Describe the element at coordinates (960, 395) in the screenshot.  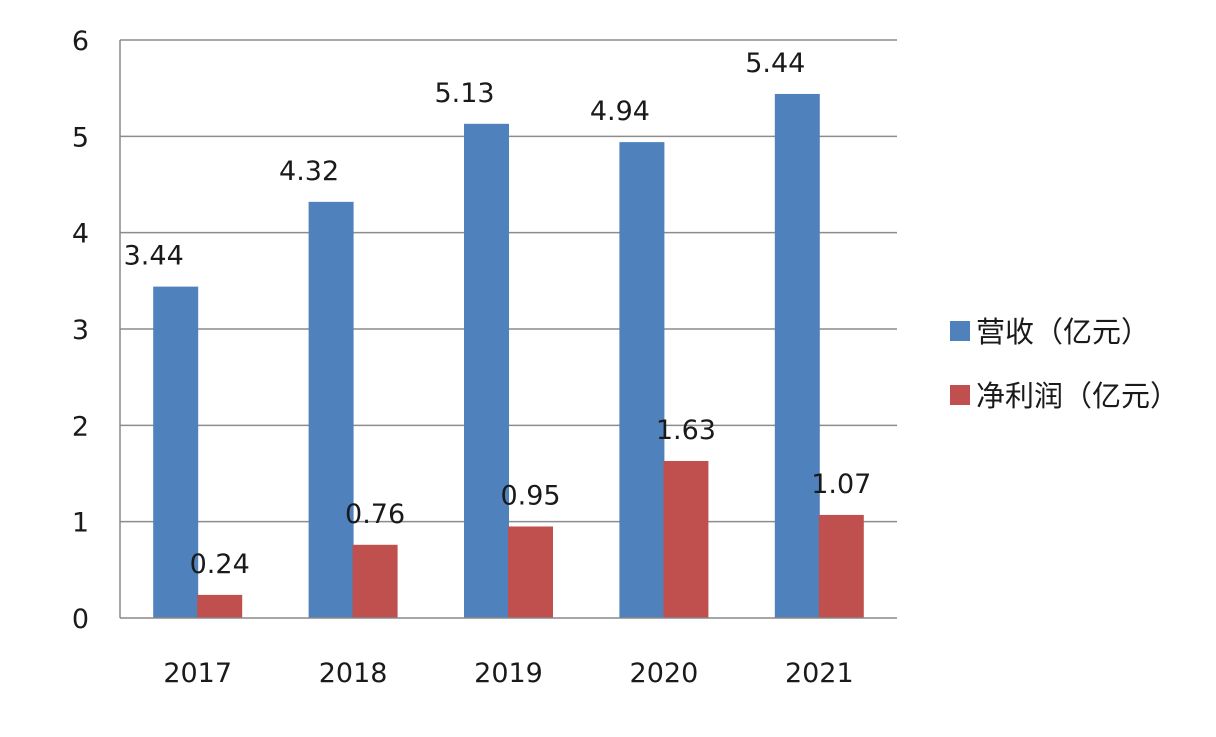
I see `legend-swatch-net-profit` at that location.